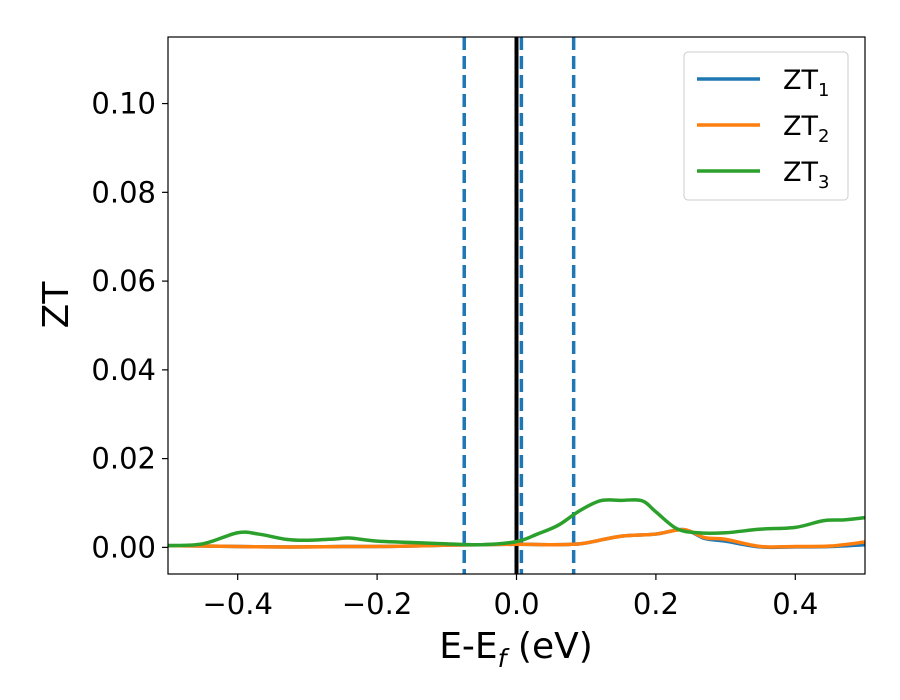  Describe the element at coordinates (123, 547) in the screenshot. I see `y-tick-label: 0.00` at that location.